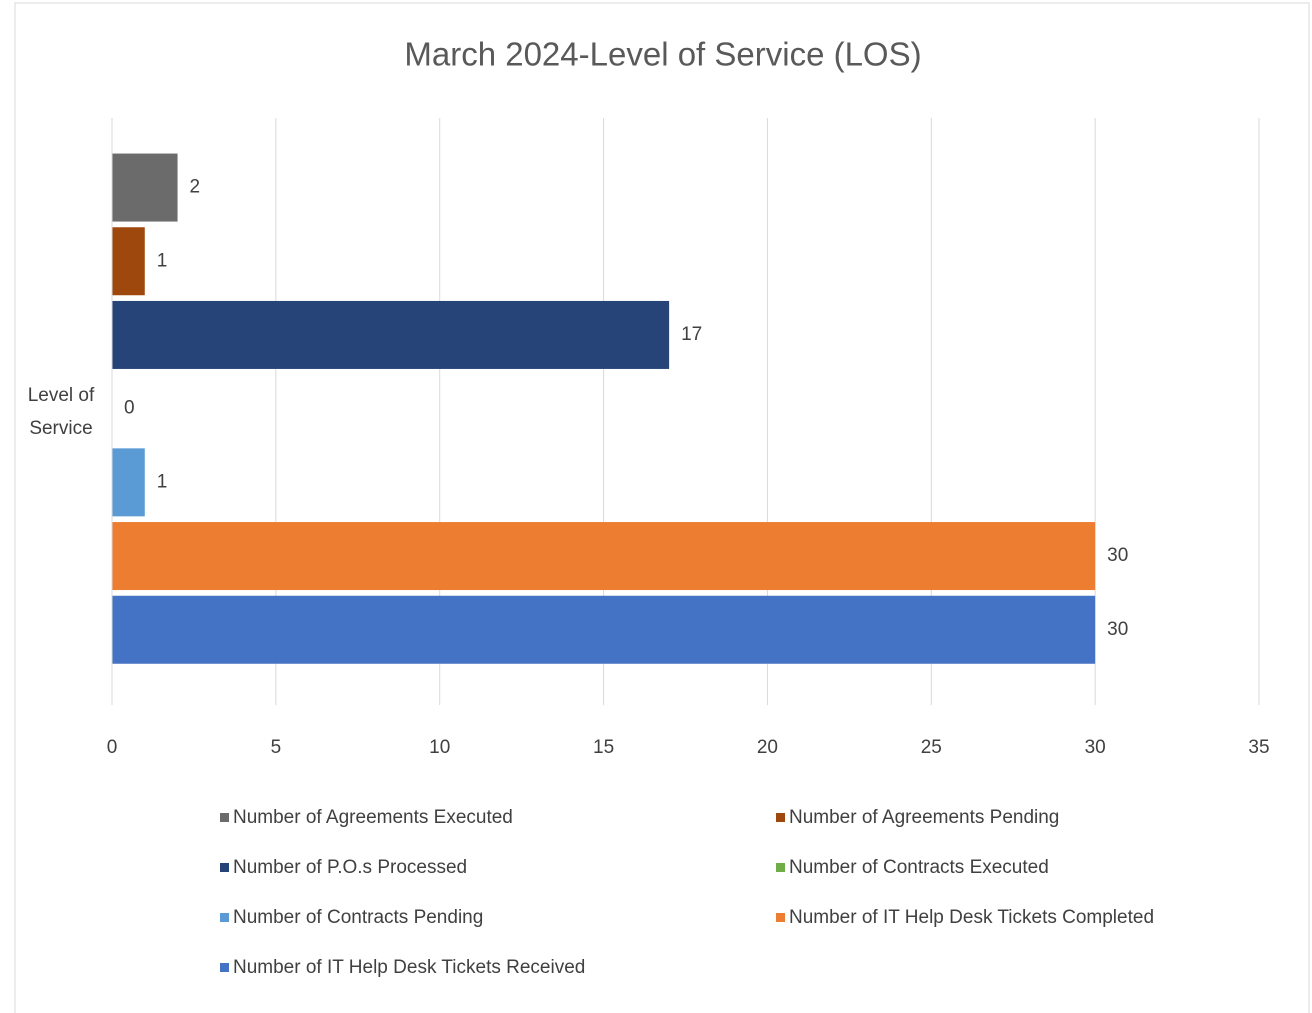 The image size is (1312, 1013). What do you see at coordinates (350, 867) in the screenshot?
I see `legend-label: Number of P.O.s Processed` at bounding box center [350, 867].